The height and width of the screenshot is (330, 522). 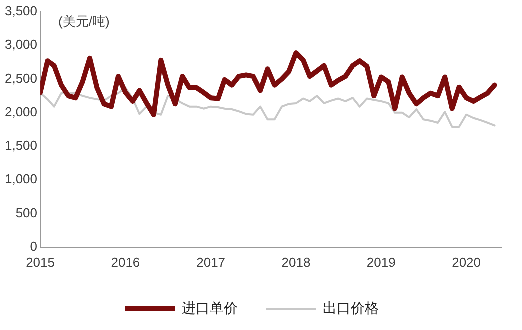 I want to click on y-tick-label: 3,000, so click(x=21, y=44).